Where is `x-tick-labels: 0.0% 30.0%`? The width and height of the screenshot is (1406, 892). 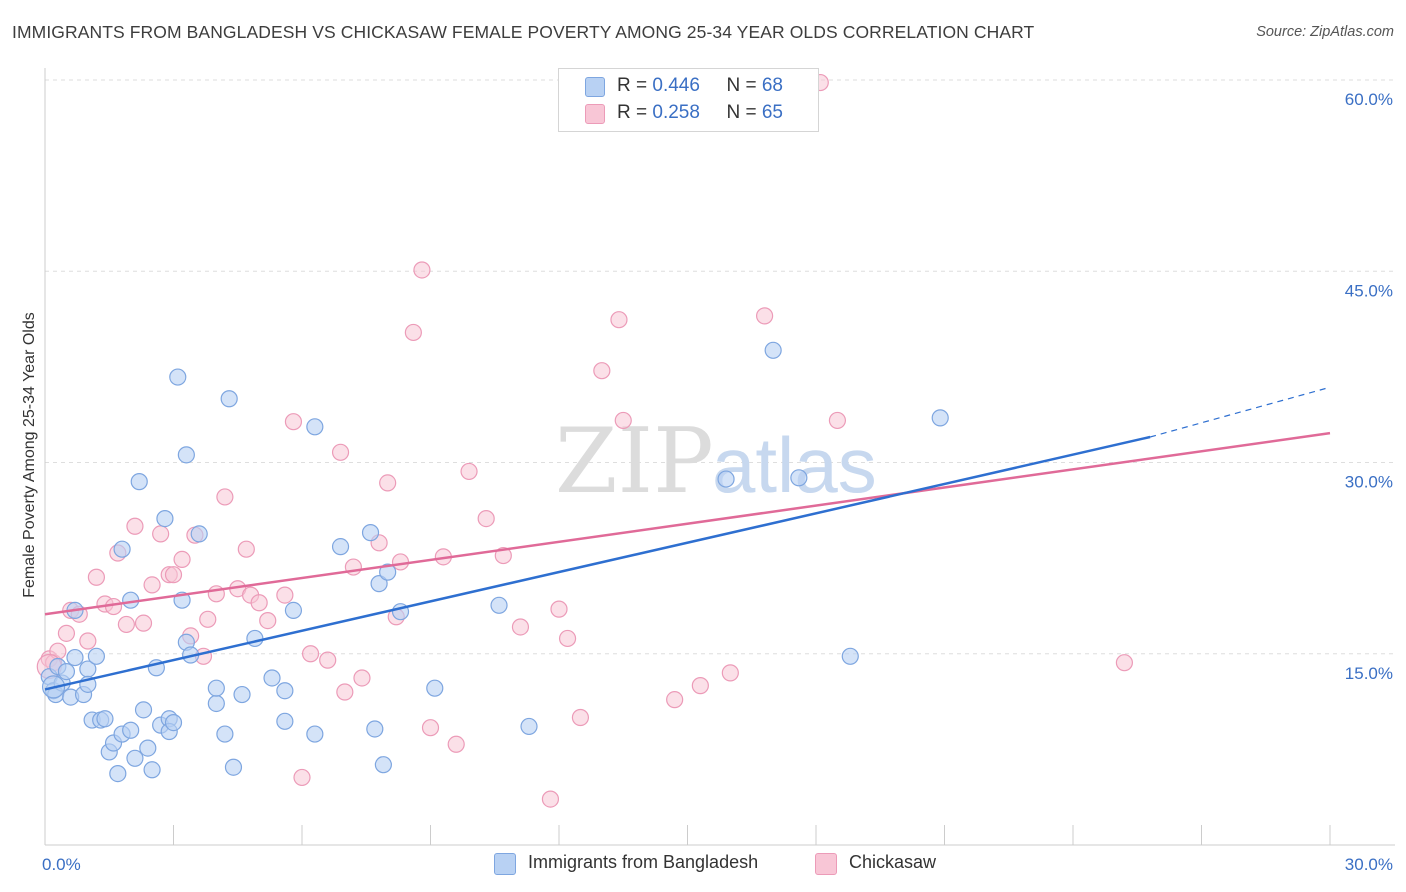
x-tick-labels: 0.0% 30.0% is located at coordinates (717, 864).